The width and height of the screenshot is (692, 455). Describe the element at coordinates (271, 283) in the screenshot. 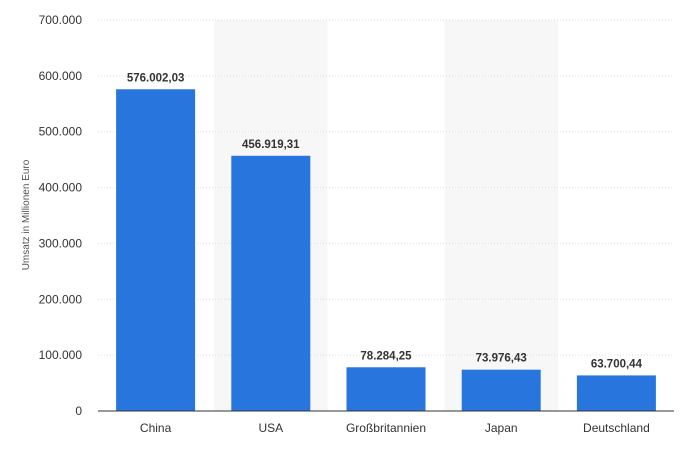

I see `bar-usa` at that location.